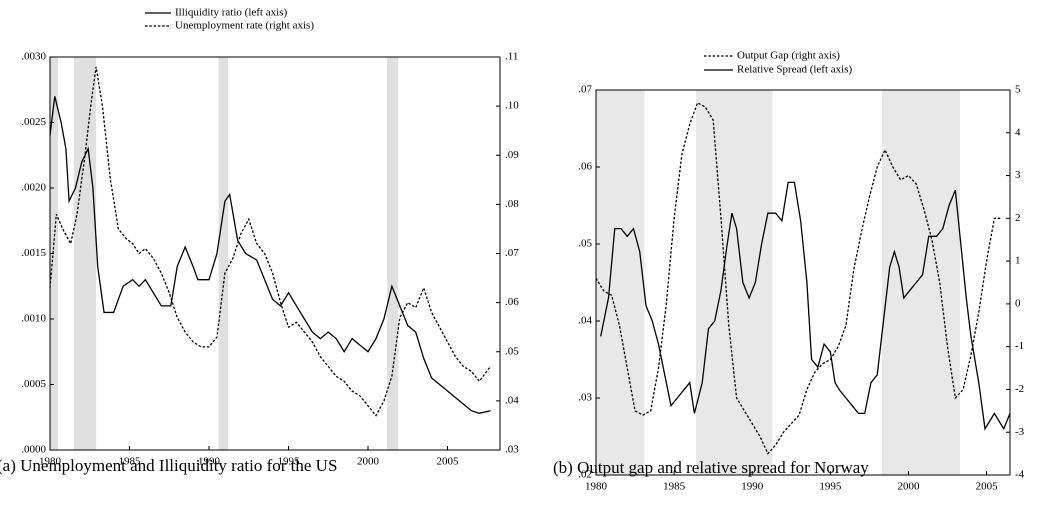 The height and width of the screenshot is (515, 1056). What do you see at coordinates (231, 13) in the screenshot?
I see `legend-label: Illiquidity ratio (left axis)` at bounding box center [231, 13].